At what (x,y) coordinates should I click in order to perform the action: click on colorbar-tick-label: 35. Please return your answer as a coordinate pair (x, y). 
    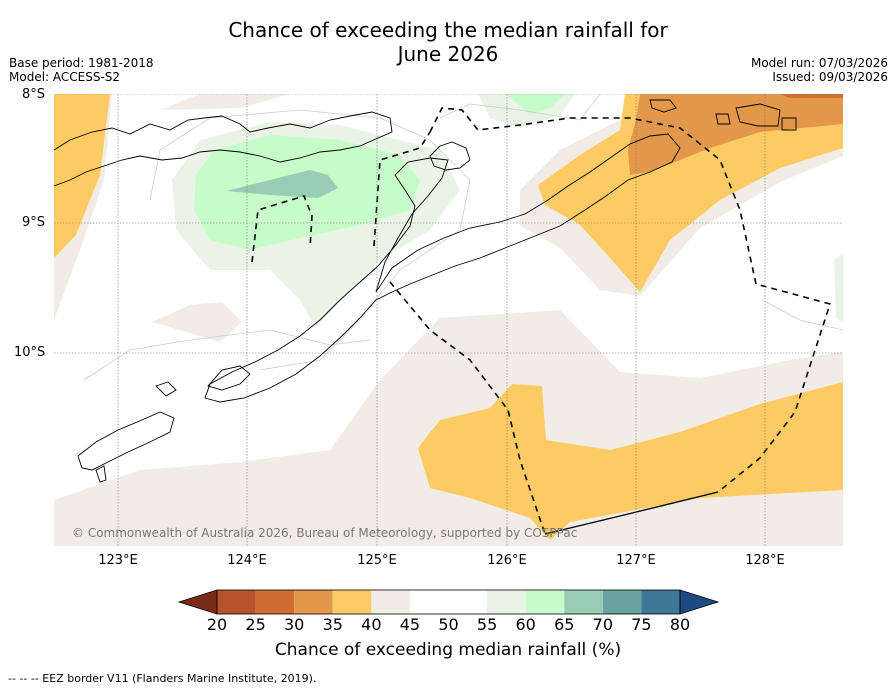
    Looking at the image, I should click on (332, 624).